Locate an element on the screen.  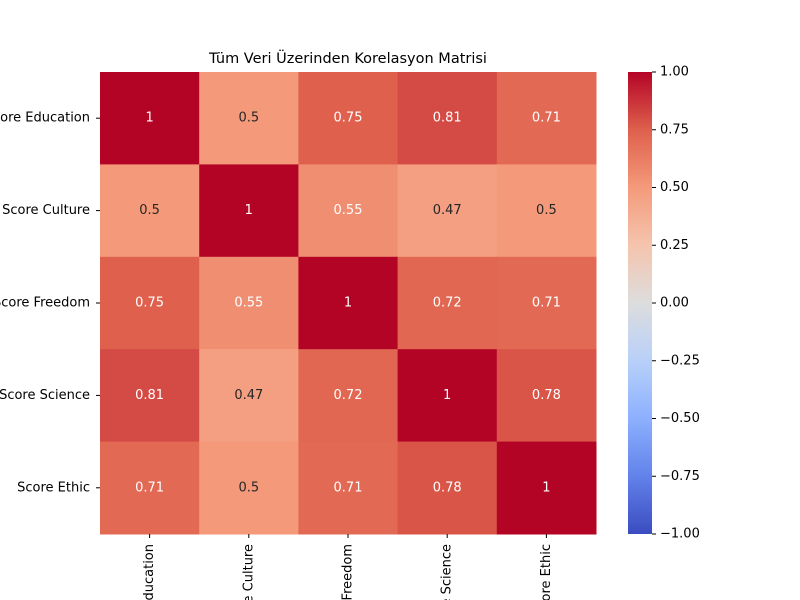
colorbar-tick-label: −0.75 is located at coordinates (680, 476).